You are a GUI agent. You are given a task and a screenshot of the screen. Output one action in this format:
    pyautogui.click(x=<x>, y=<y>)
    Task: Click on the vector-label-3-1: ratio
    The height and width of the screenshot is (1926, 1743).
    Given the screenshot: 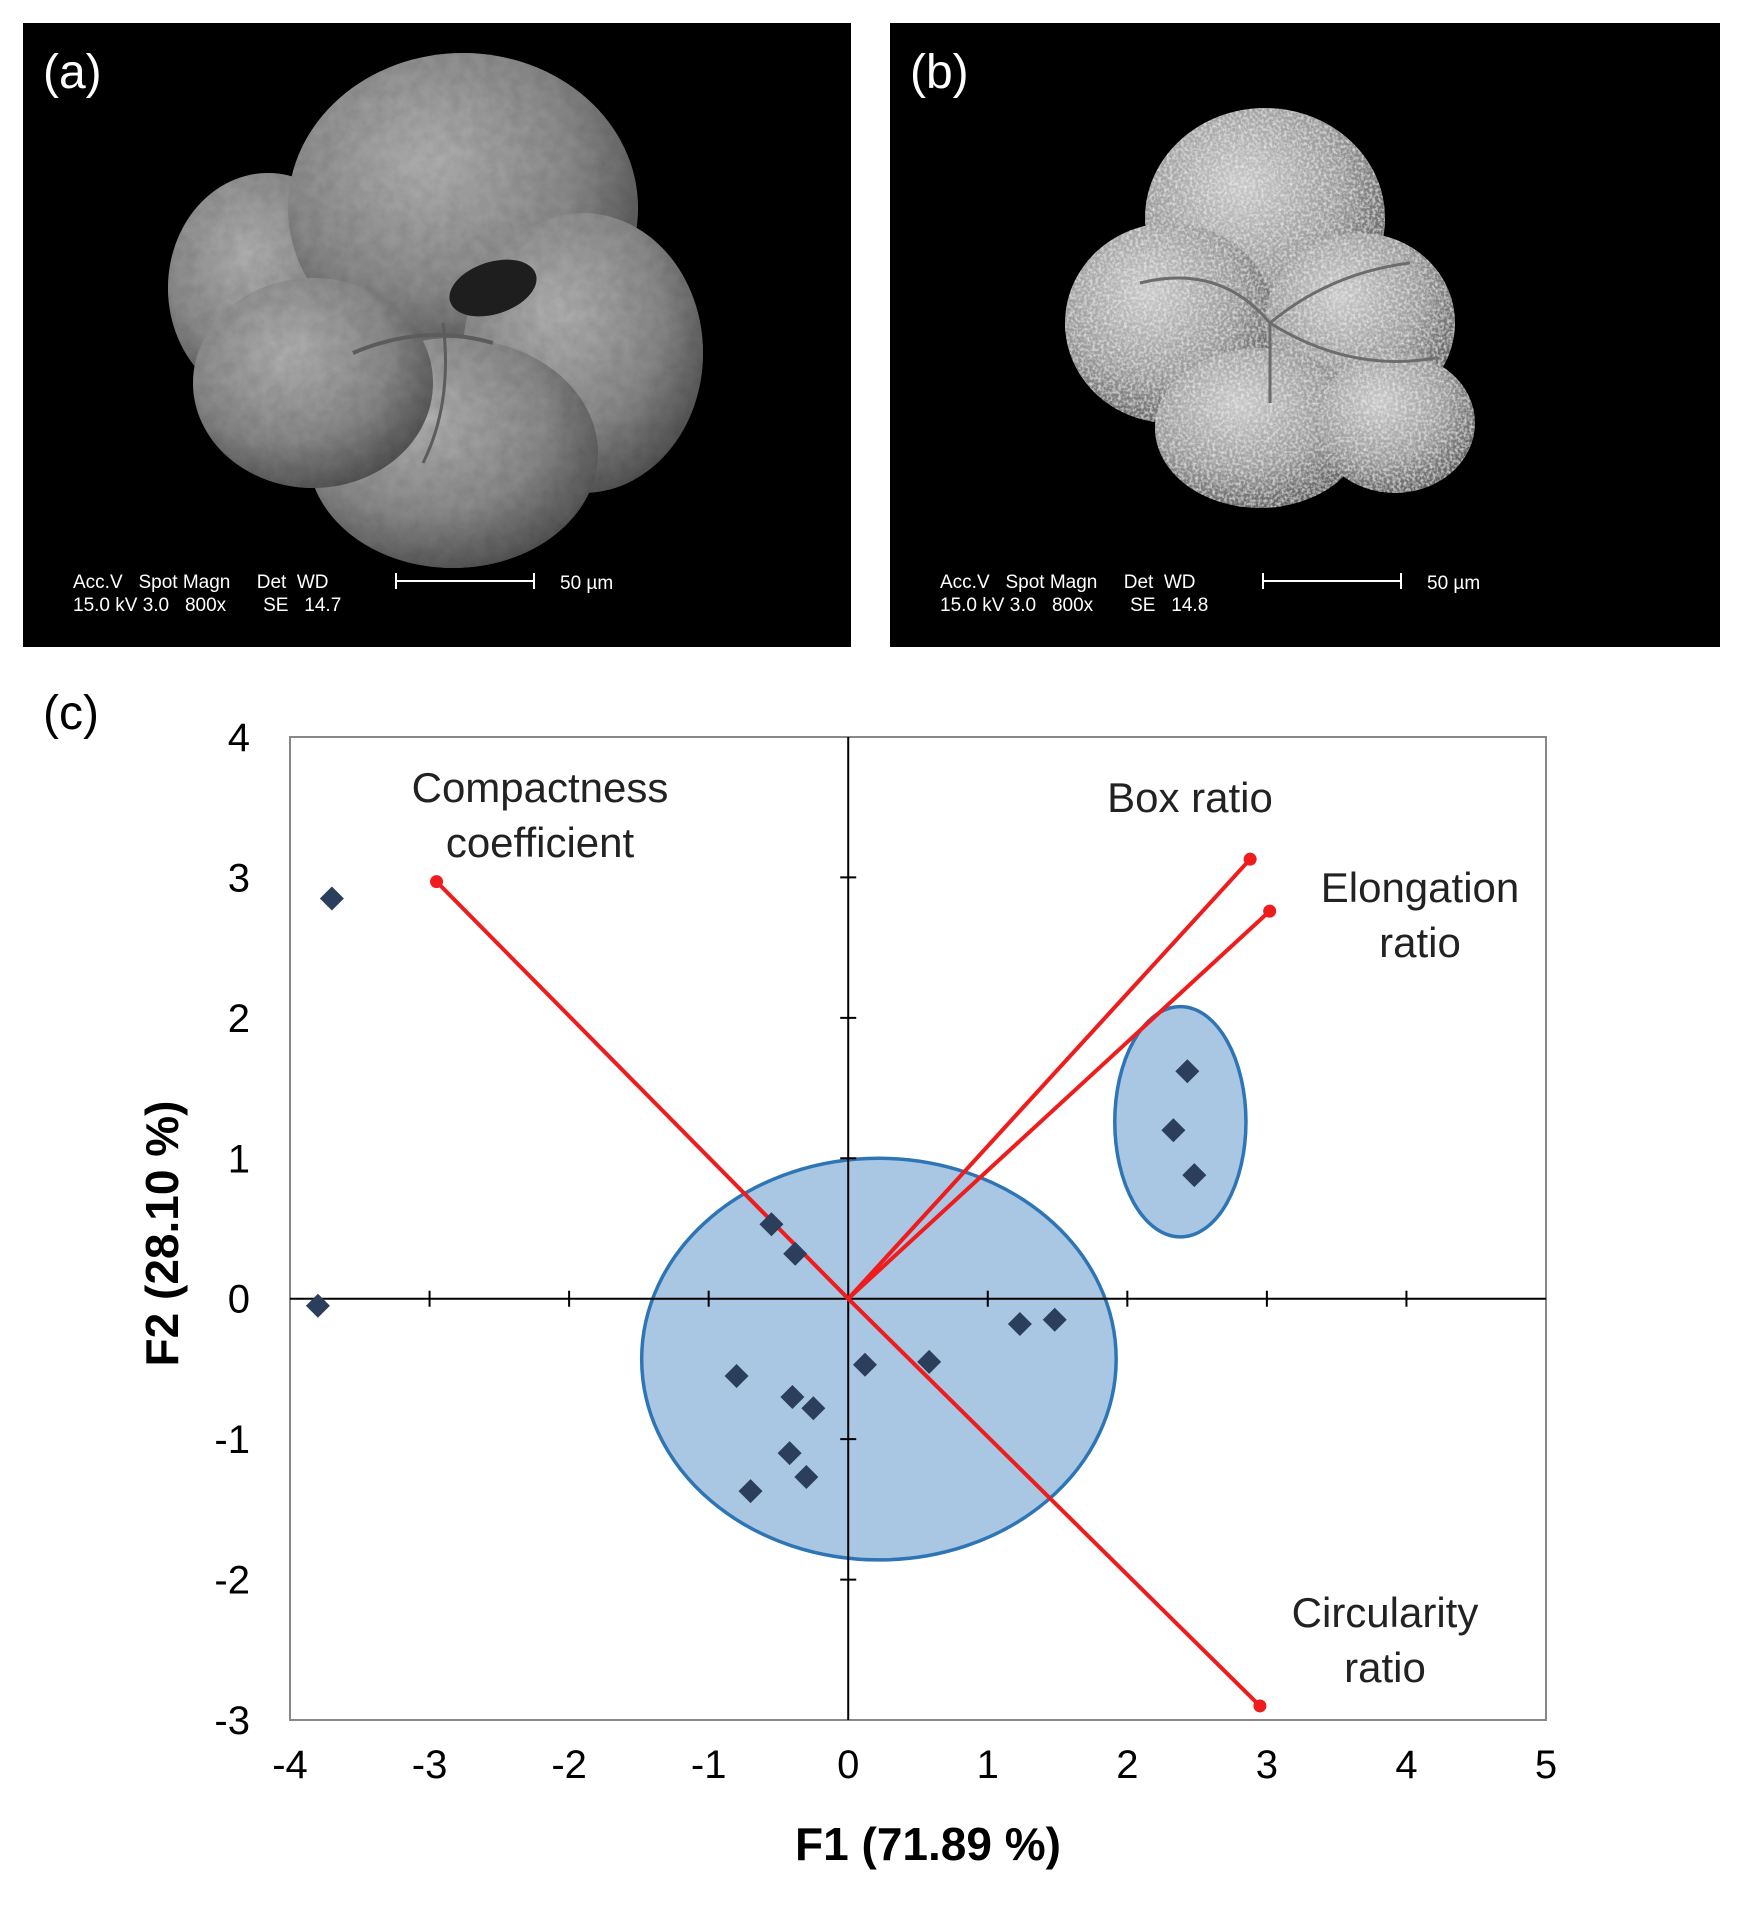 What is the action you would take?
    pyautogui.click(x=1385, y=1667)
    